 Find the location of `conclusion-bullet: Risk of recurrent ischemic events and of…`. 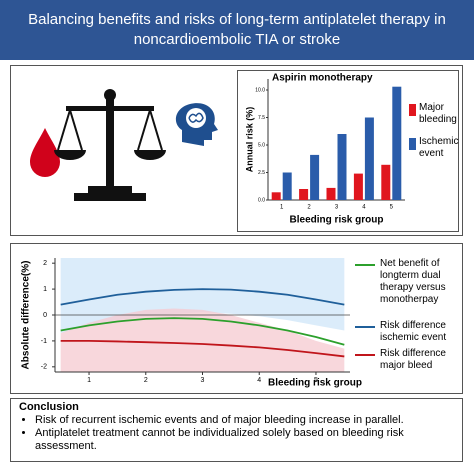

conclusion-bullet: Risk of recurrent ischemic events and of… is located at coordinates (244, 420).